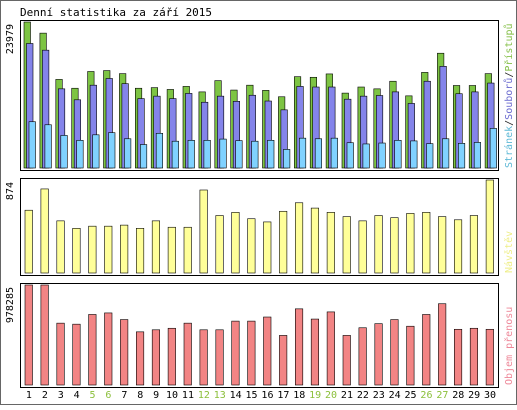  What do you see at coordinates (363, 395) in the screenshot?
I see `x-tick-label: 22` at bounding box center [363, 395].